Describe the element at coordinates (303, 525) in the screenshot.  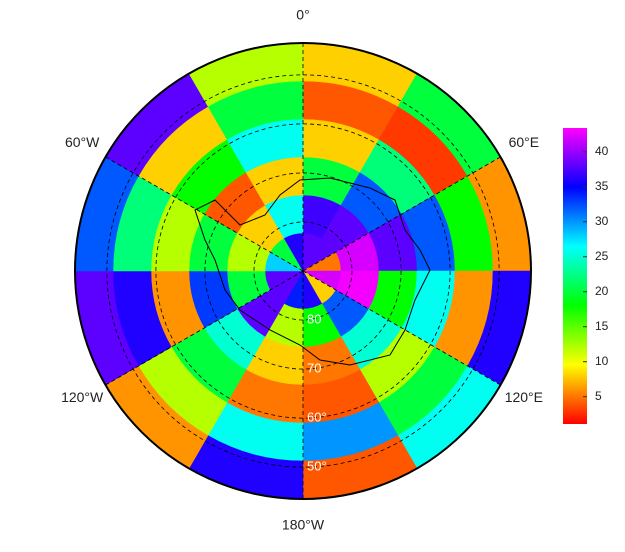
I see `longitude-label: 180°W` at that location.